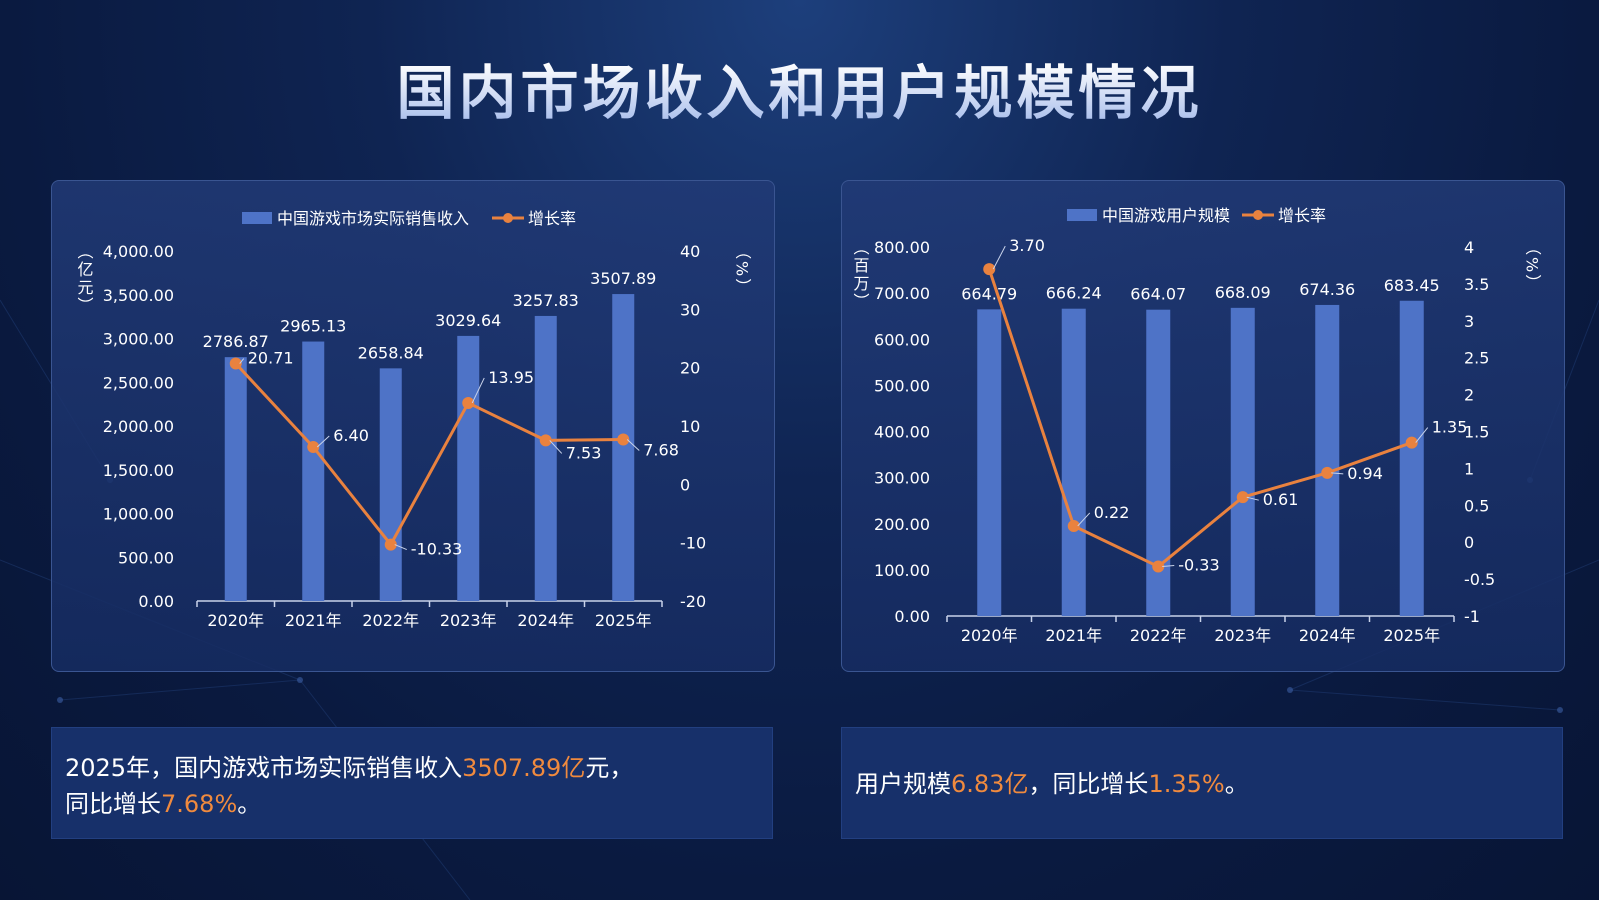  I want to click on legend-bar-label: 中国游戏市场实际销售收入, so click(373, 218).